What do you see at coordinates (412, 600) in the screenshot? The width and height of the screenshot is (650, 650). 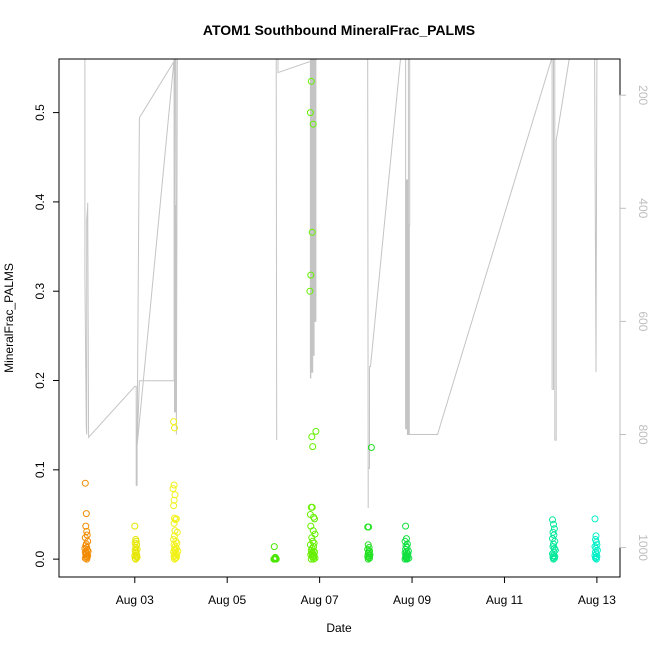 I see `x-tick-label: Aug 09` at bounding box center [412, 600].